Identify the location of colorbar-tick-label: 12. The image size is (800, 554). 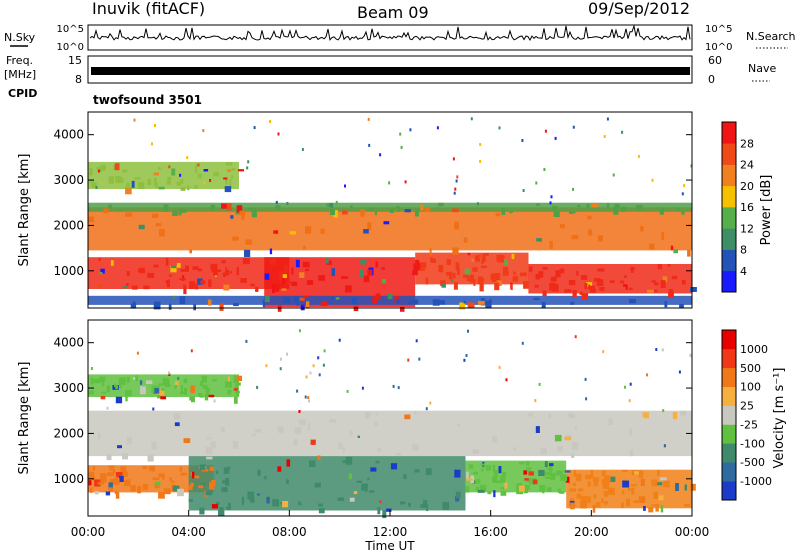
(747, 228).